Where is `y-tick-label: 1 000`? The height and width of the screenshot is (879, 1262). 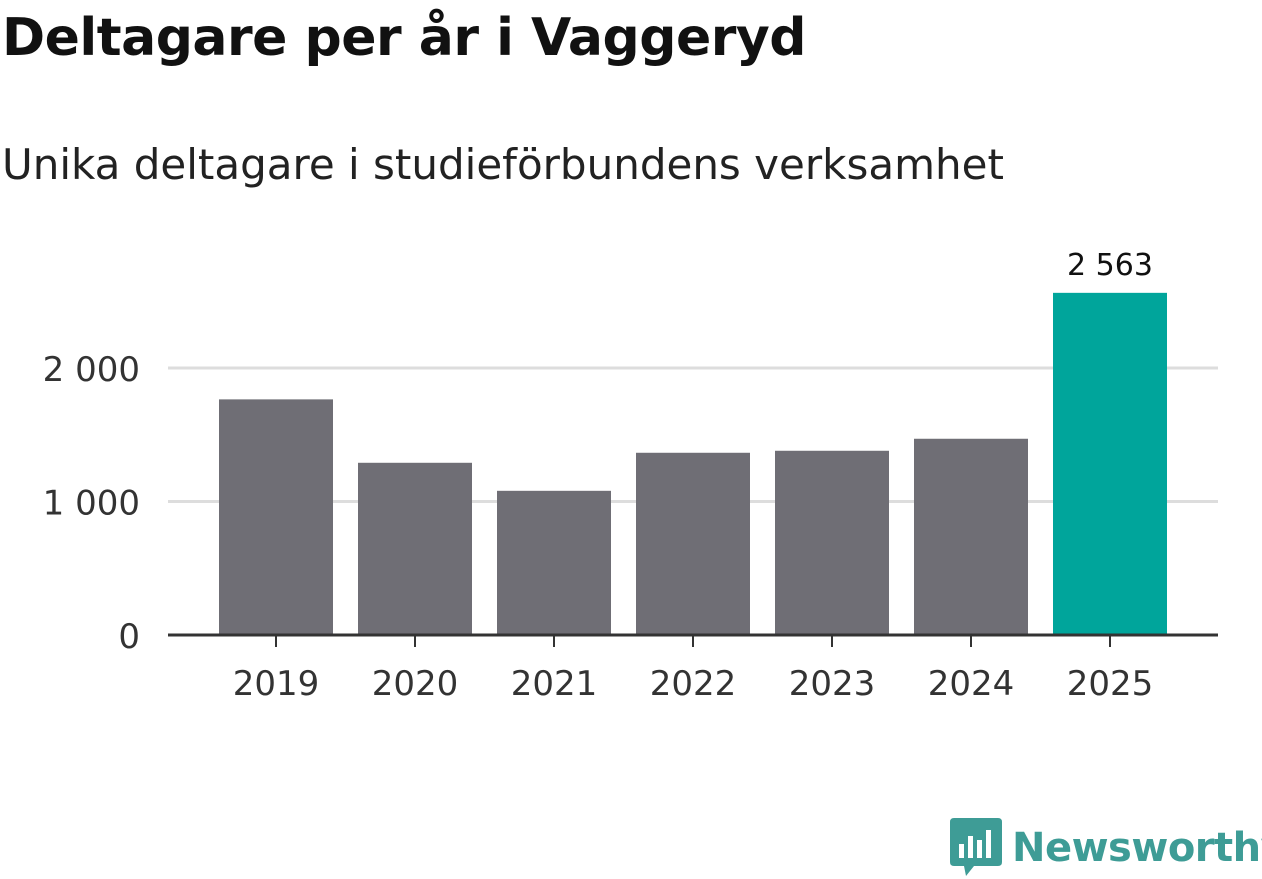
y-tick-label: 1 000 is located at coordinates (91, 504).